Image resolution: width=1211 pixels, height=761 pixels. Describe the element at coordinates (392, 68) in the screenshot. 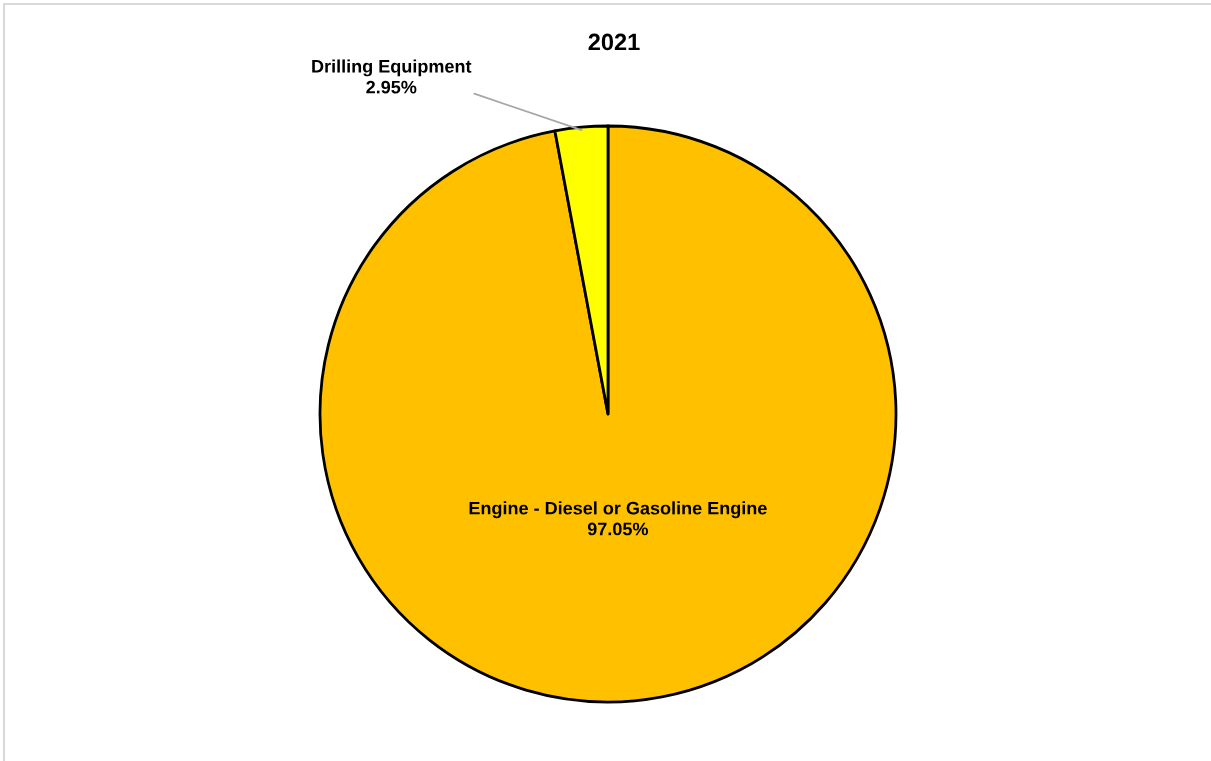

I see `slice-label: Drilling Equipment` at that location.